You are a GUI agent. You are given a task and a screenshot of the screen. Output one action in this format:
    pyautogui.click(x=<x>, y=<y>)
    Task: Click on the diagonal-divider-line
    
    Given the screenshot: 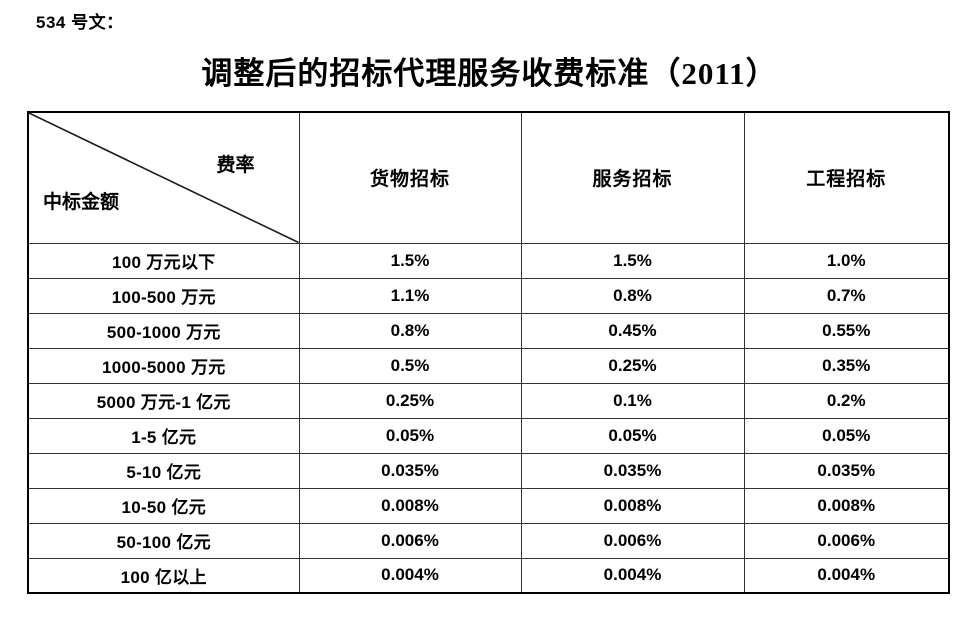 What is the action you would take?
    pyautogui.click(x=164, y=178)
    